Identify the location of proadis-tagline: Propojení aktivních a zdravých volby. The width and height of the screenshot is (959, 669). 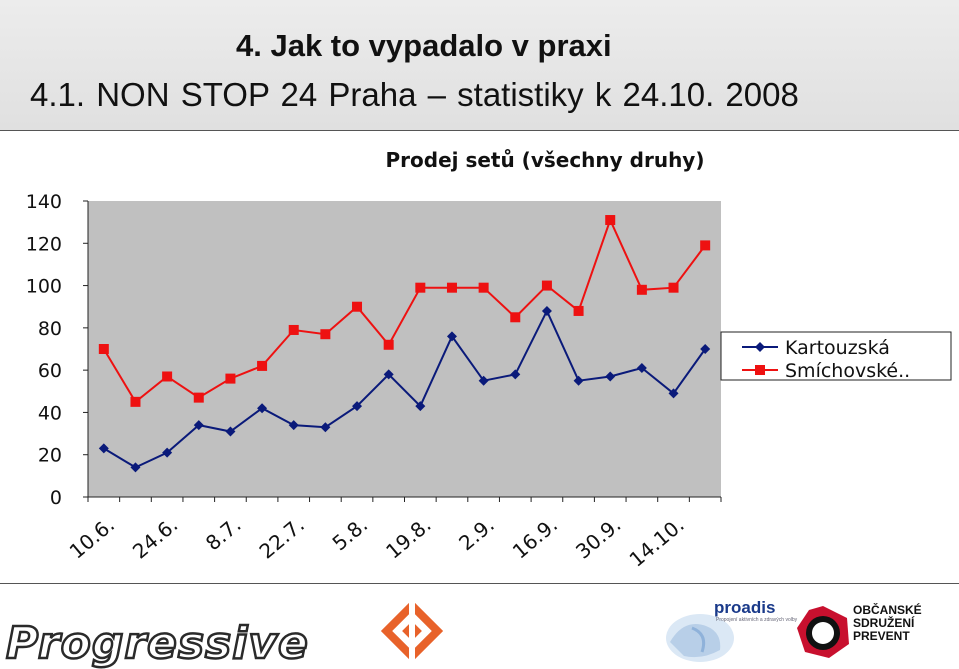
(757, 620).